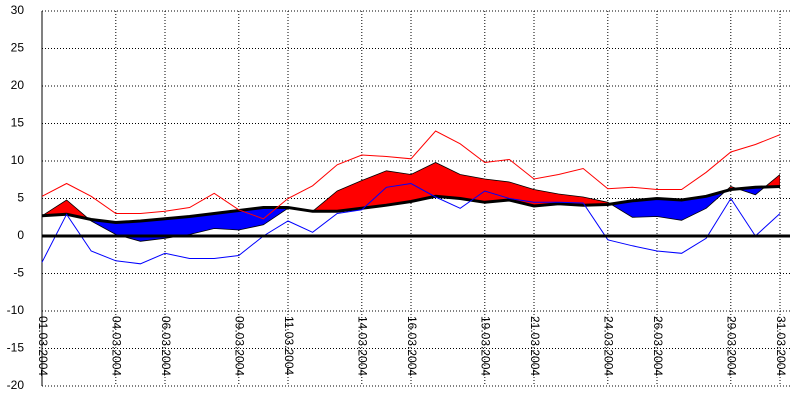 The image size is (800, 400). What do you see at coordinates (240, 346) in the screenshot?
I see `x-tick-label: 09.03.2004` at bounding box center [240, 346].